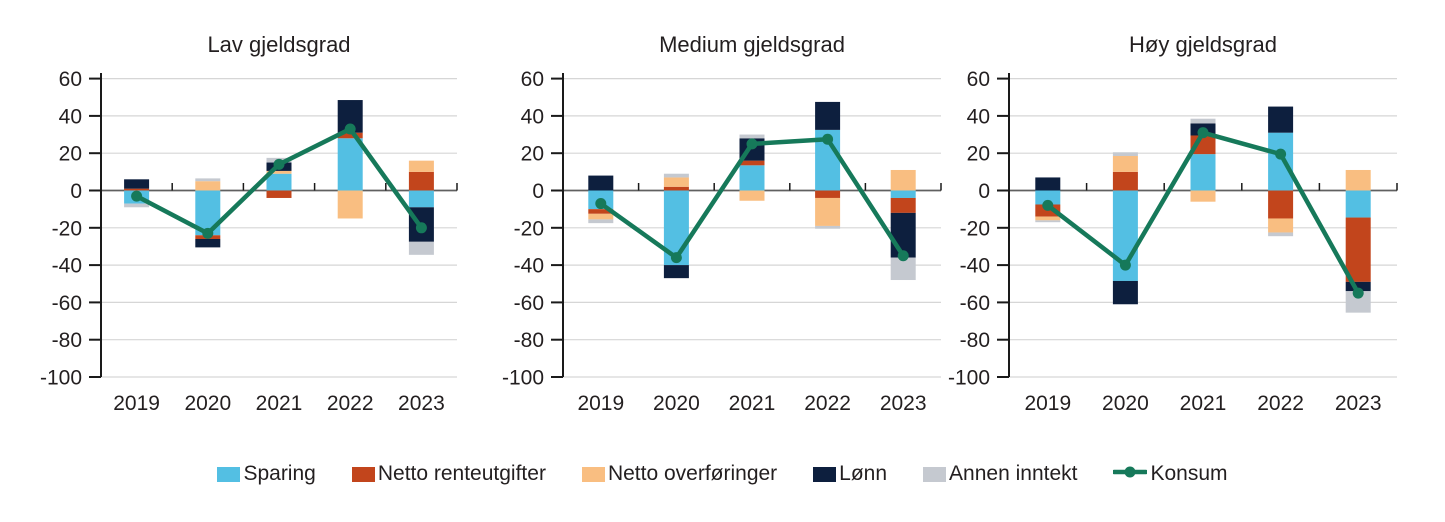 The width and height of the screenshot is (1445, 522). Describe the element at coordinates (850, 474) in the screenshot. I see `legend-item-lonn: Lønn` at that location.